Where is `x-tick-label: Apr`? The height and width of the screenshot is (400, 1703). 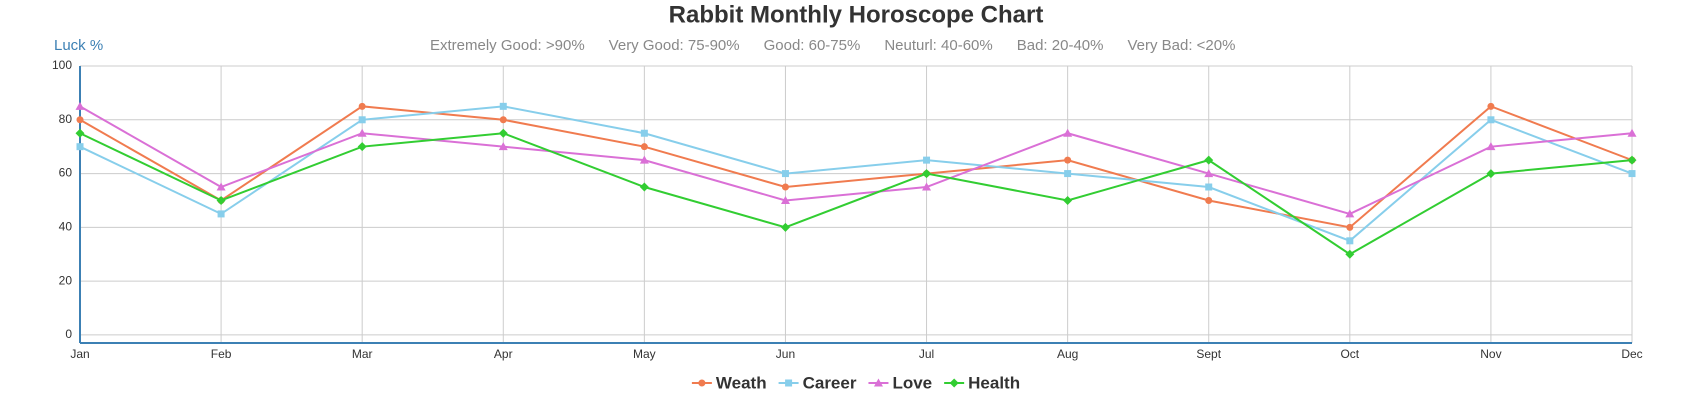 x-tick-label: Apr is located at coordinates (503, 354).